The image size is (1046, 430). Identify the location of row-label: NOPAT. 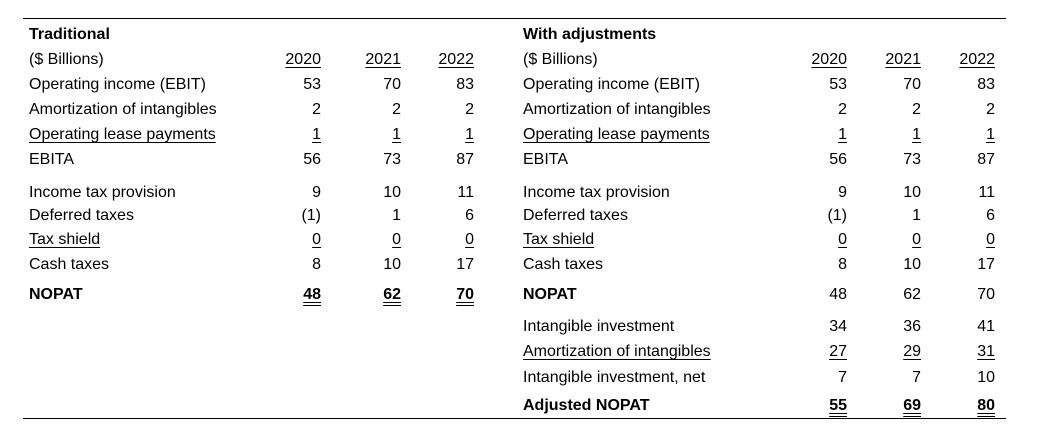
(56, 294).